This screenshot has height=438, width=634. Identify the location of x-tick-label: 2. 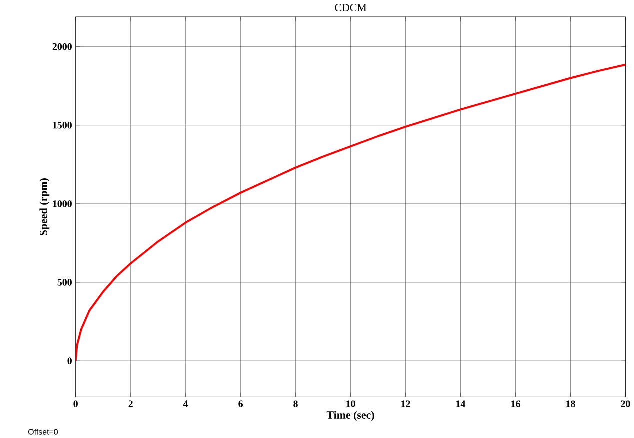
(130, 404).